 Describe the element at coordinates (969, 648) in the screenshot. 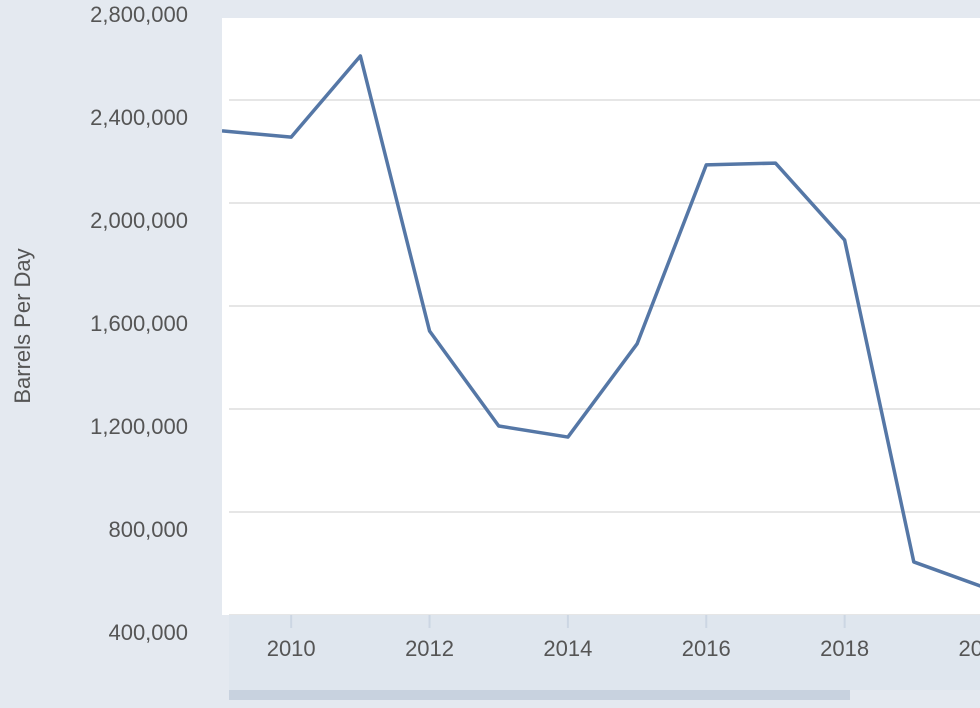

I see `x-tick-label: 2020` at that location.